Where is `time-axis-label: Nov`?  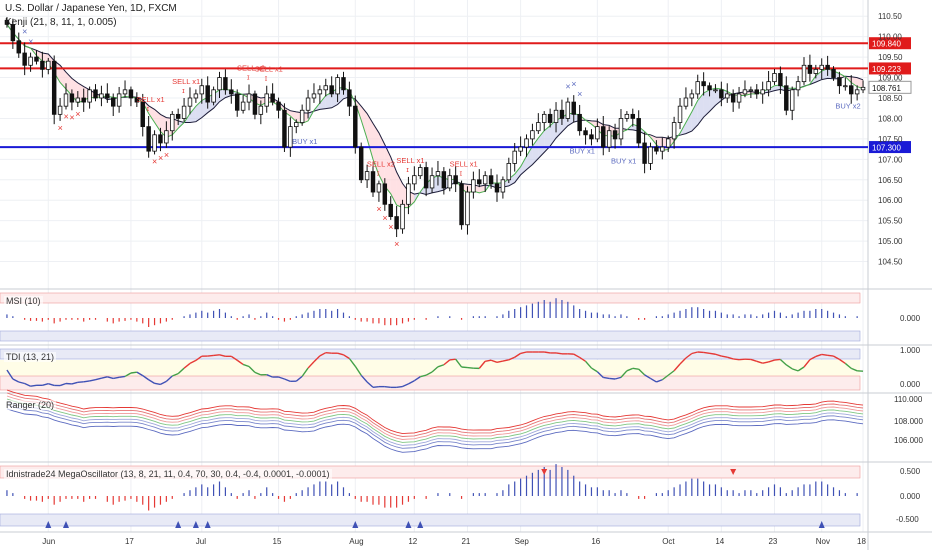 time-axis-label: Nov is located at coordinates (823, 541).